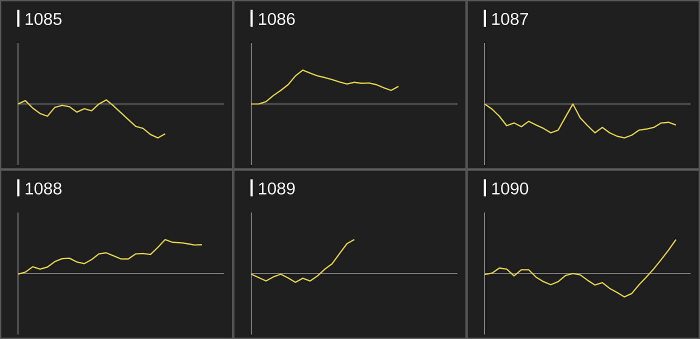 Image resolution: width=700 pixels, height=339 pixels. What do you see at coordinates (277, 188) in the screenshot?
I see `chart-title: 1089` at bounding box center [277, 188].